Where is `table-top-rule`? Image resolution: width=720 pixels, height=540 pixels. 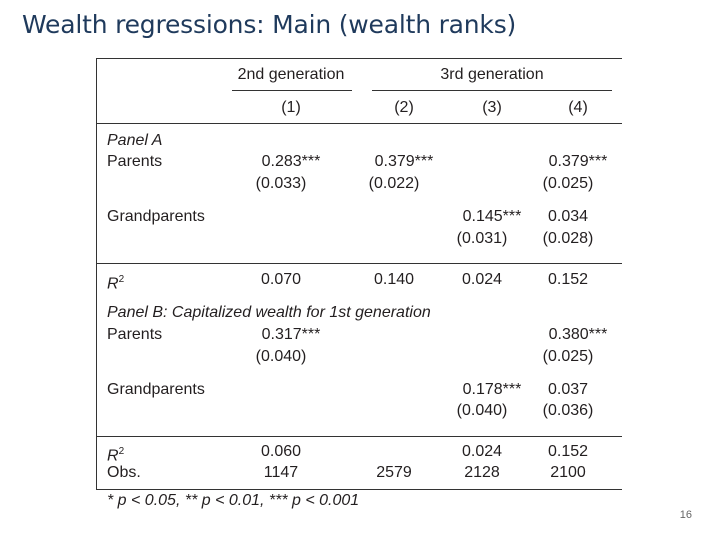
table-top-rule is located at coordinates (359, 58).